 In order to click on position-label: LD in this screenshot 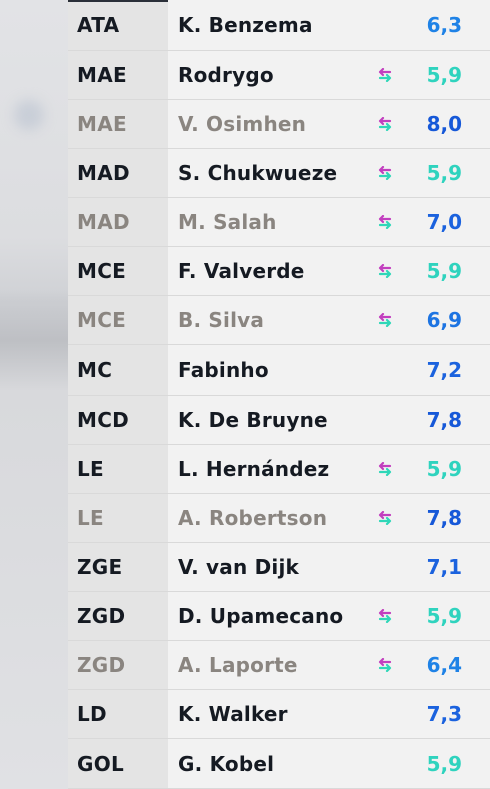, I will do `click(118, 714)`.